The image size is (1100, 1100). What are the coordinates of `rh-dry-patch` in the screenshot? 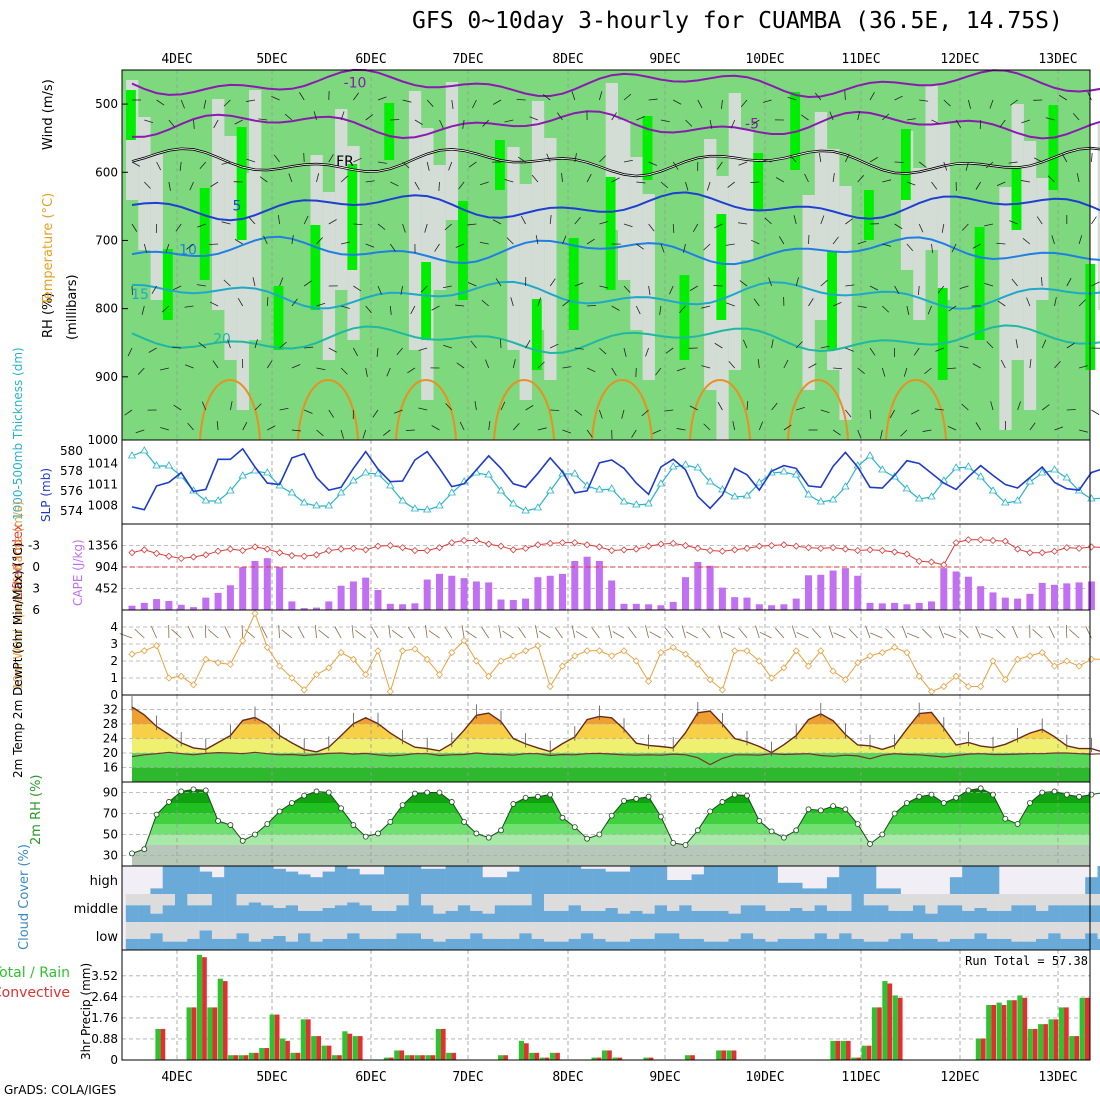 It's located at (919, 244).